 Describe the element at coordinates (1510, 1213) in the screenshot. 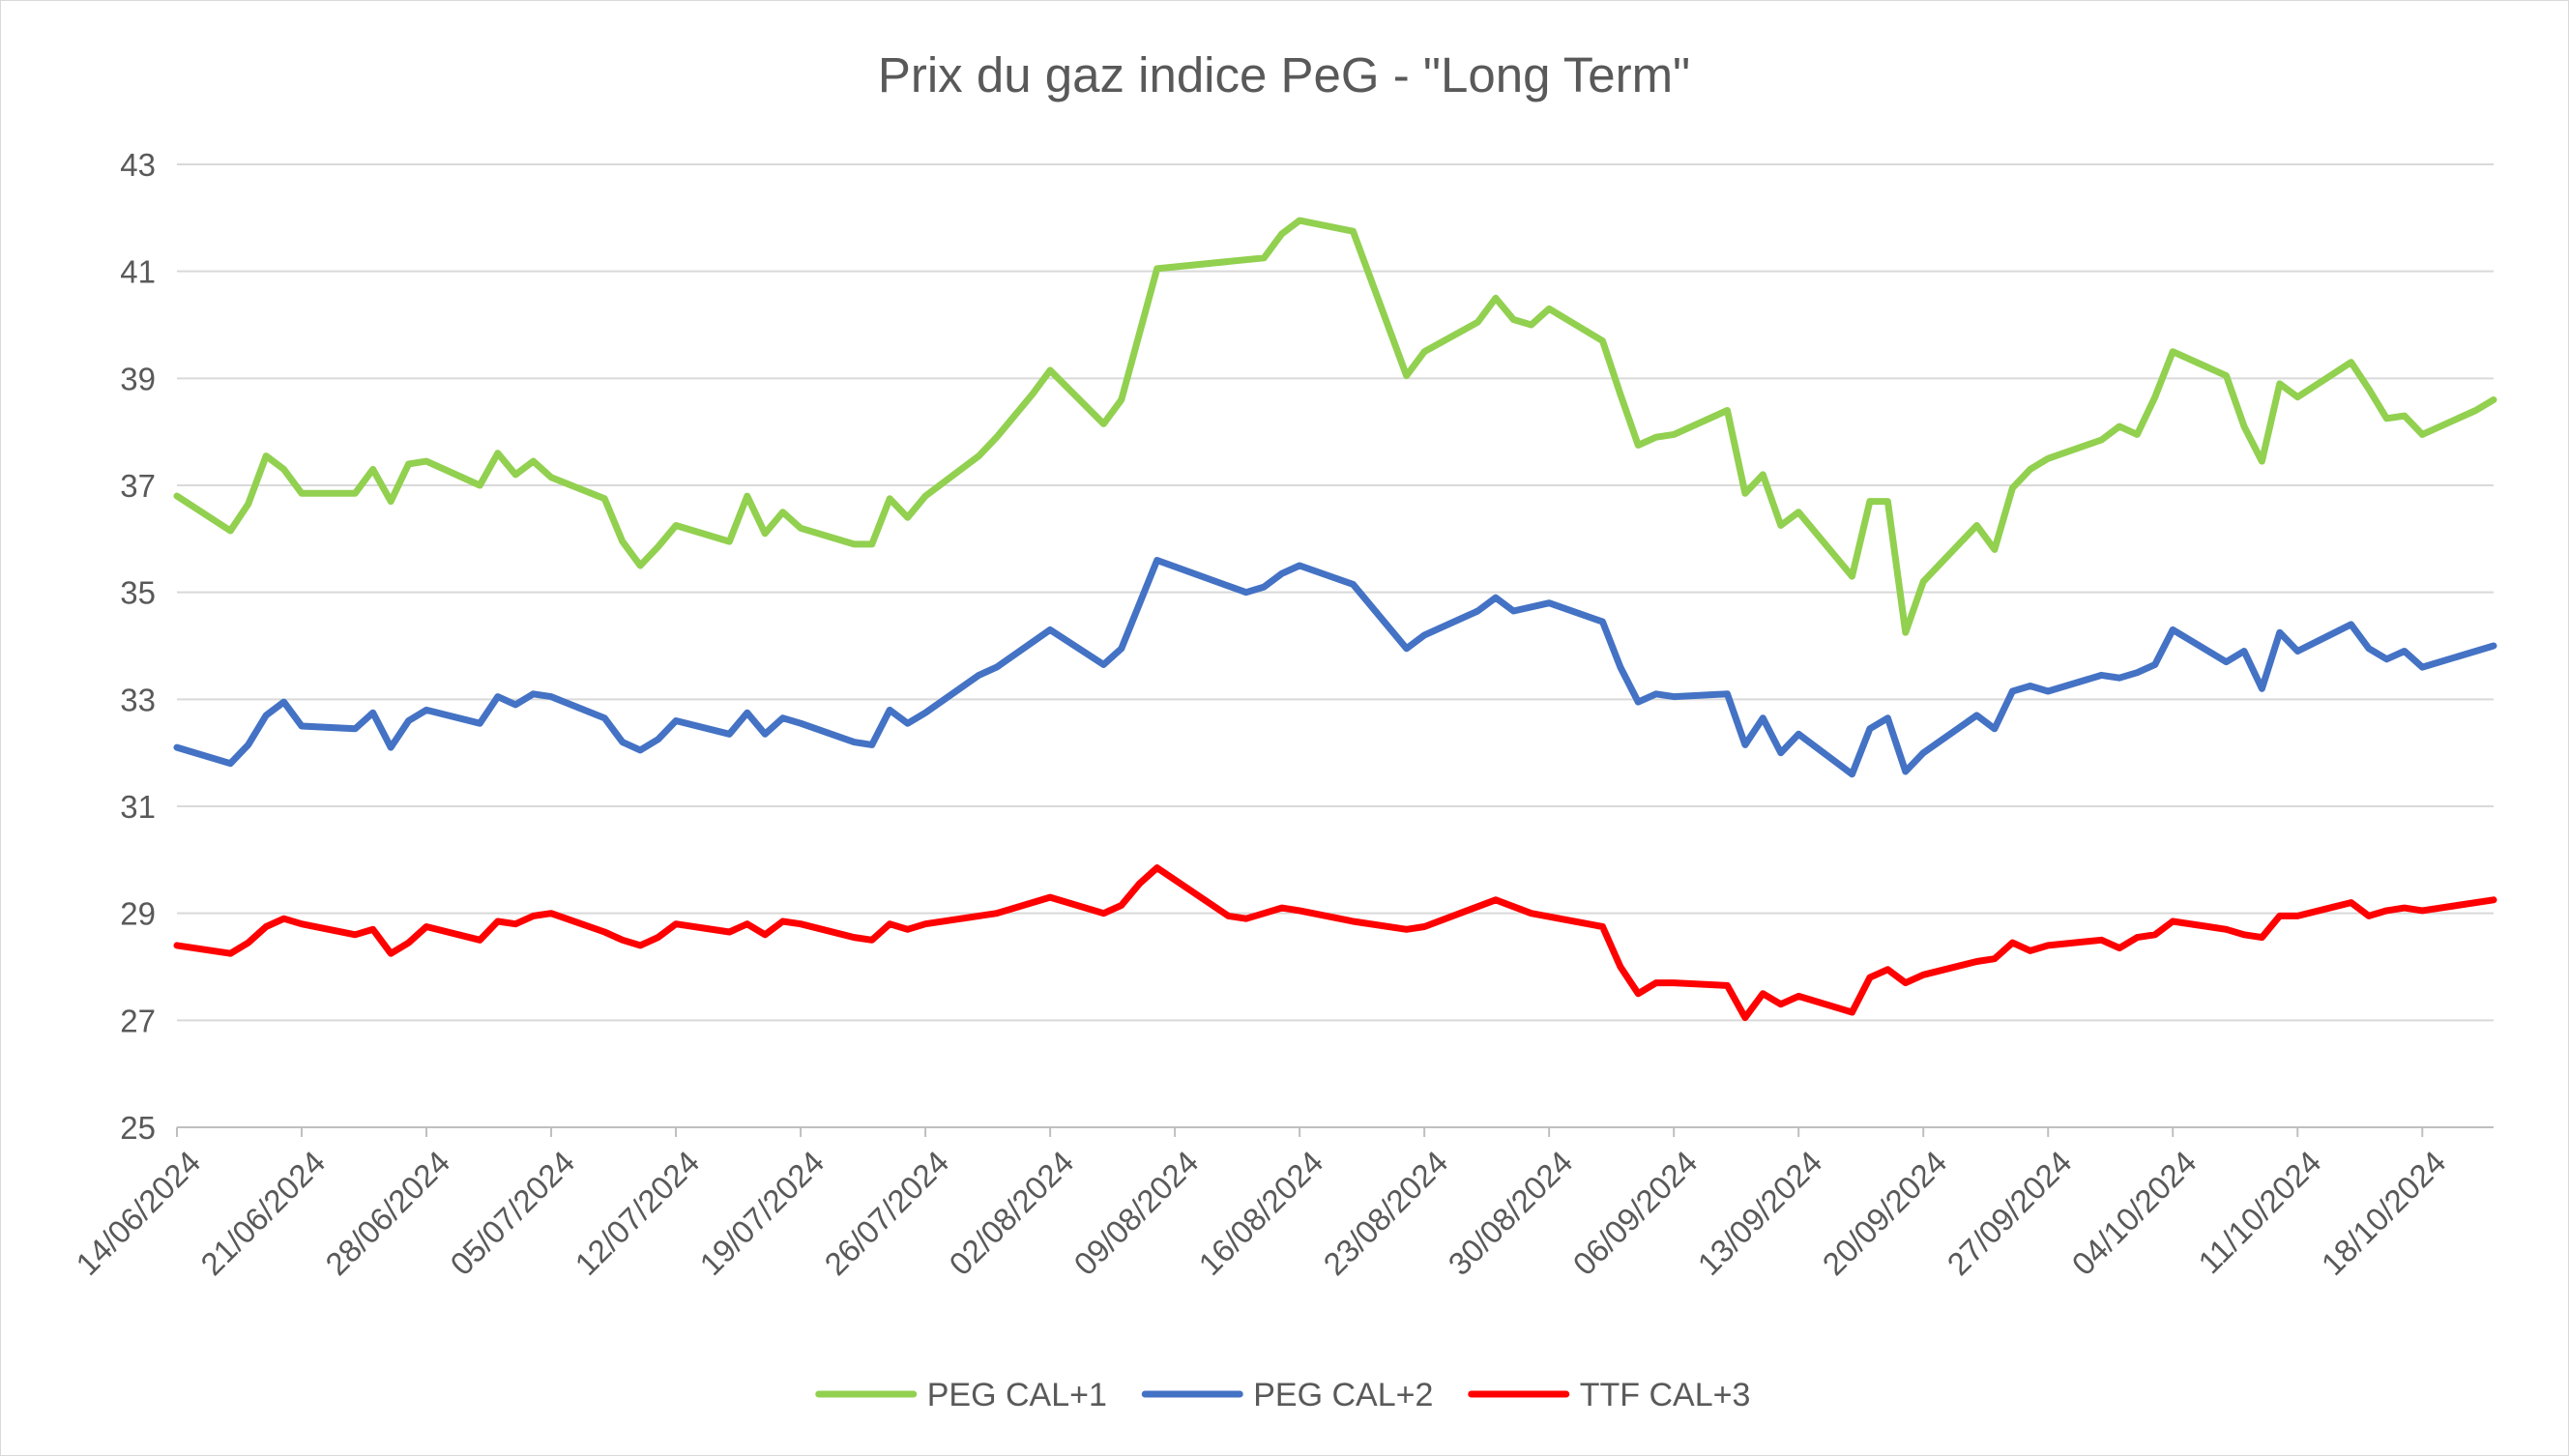

I see `x-tick-label: 30/08/2024` at that location.